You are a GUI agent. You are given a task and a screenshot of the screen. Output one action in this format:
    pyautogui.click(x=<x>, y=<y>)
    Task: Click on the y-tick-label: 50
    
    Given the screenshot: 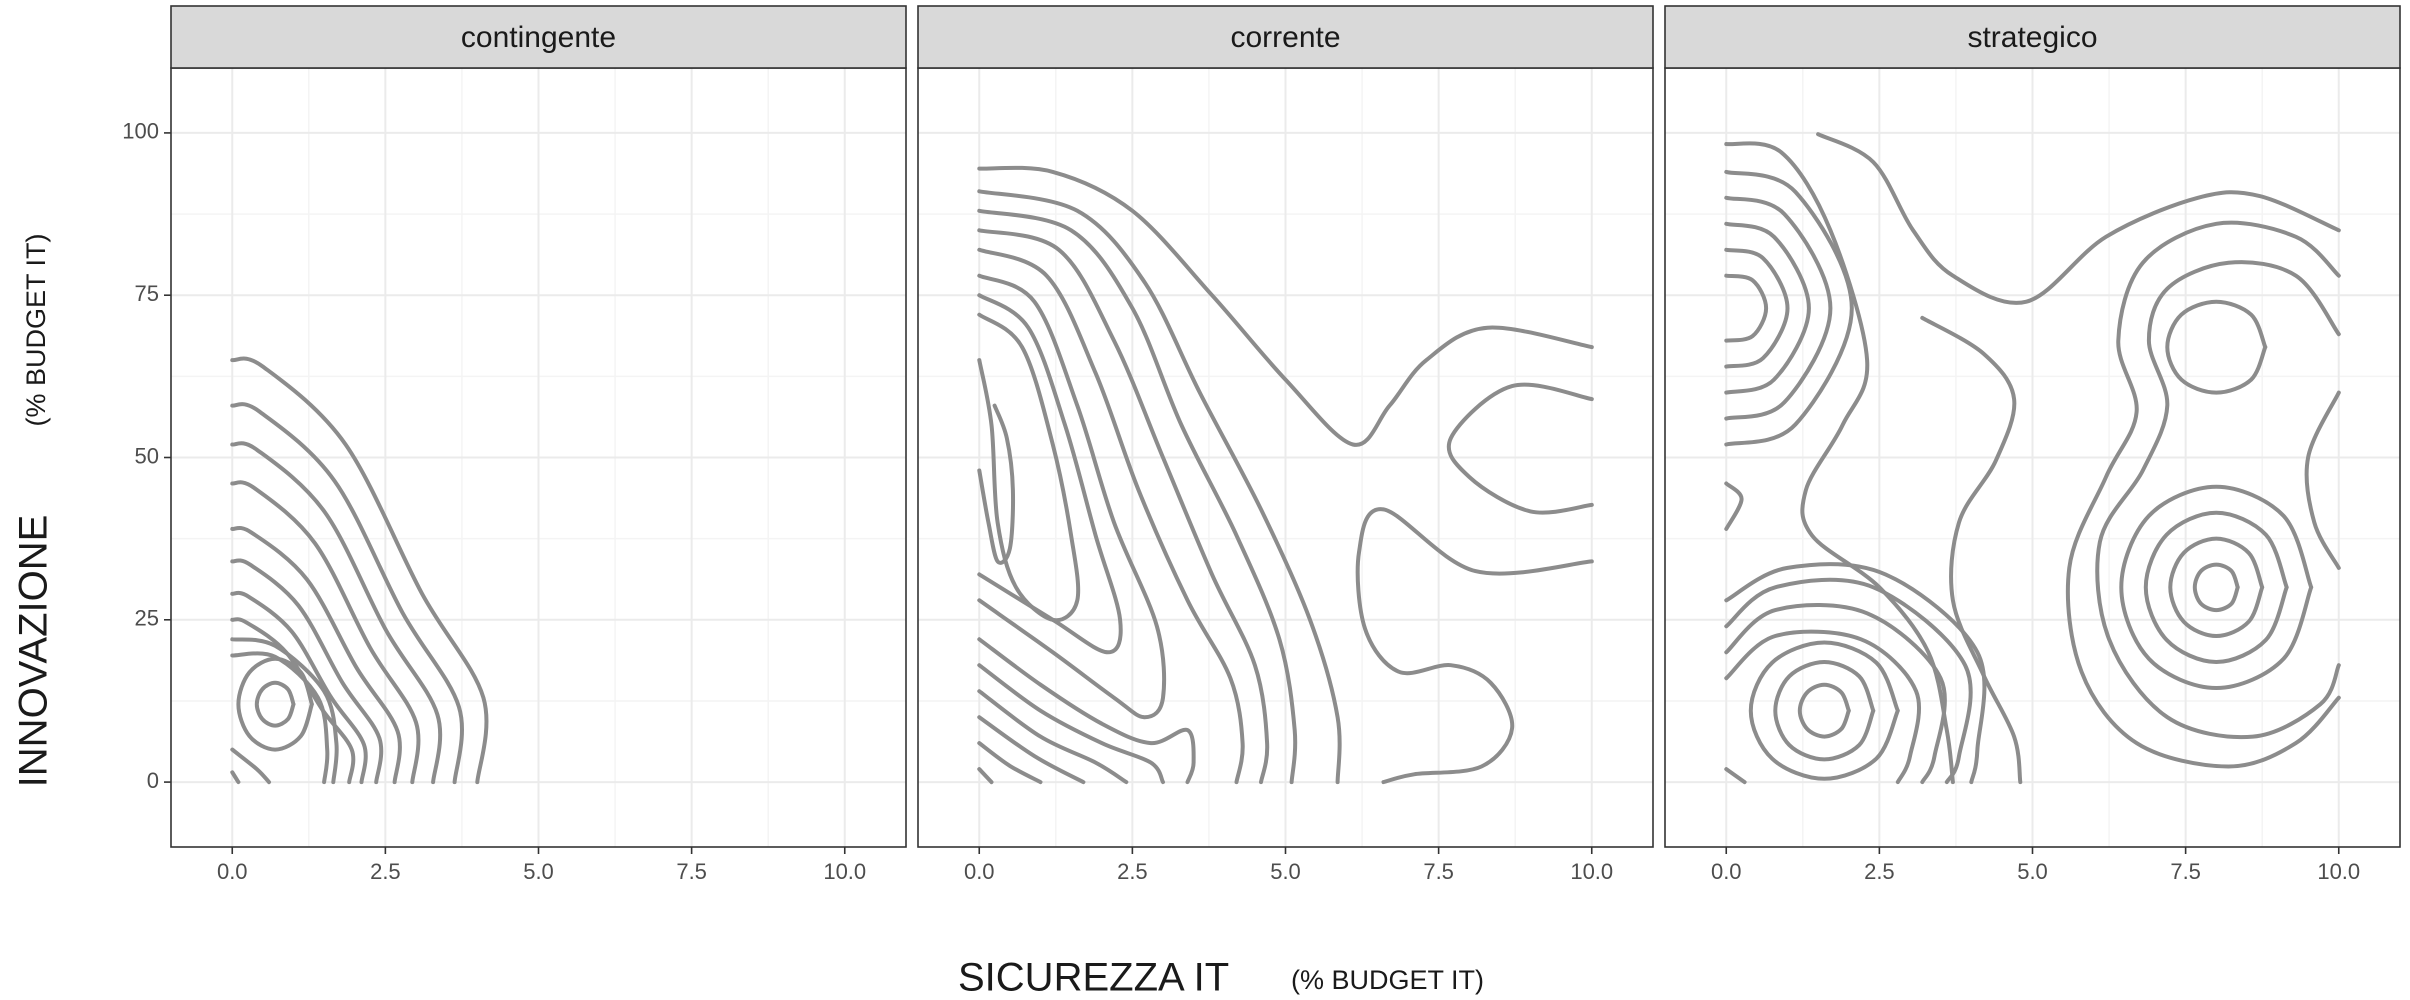 What is the action you would take?
    pyautogui.click(x=147, y=455)
    